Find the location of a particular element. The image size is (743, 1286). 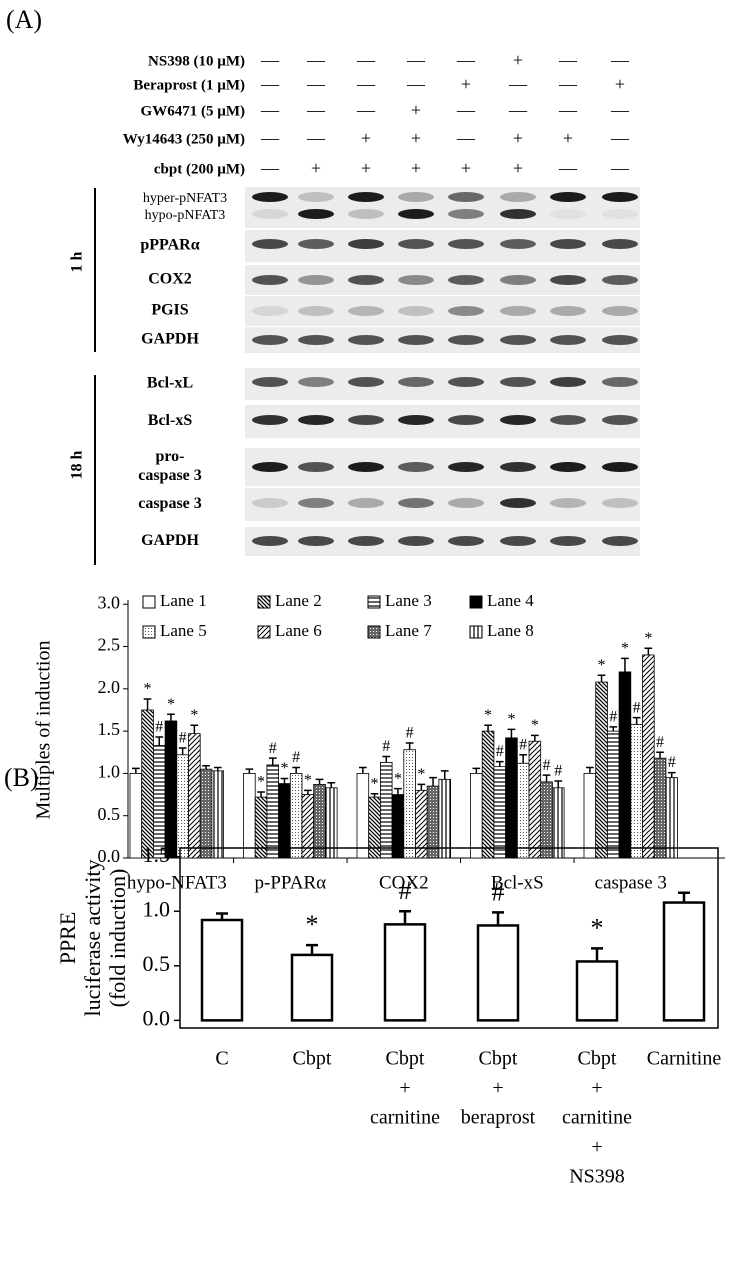

x-tick-label: NS398 is located at coordinates (597, 1177).